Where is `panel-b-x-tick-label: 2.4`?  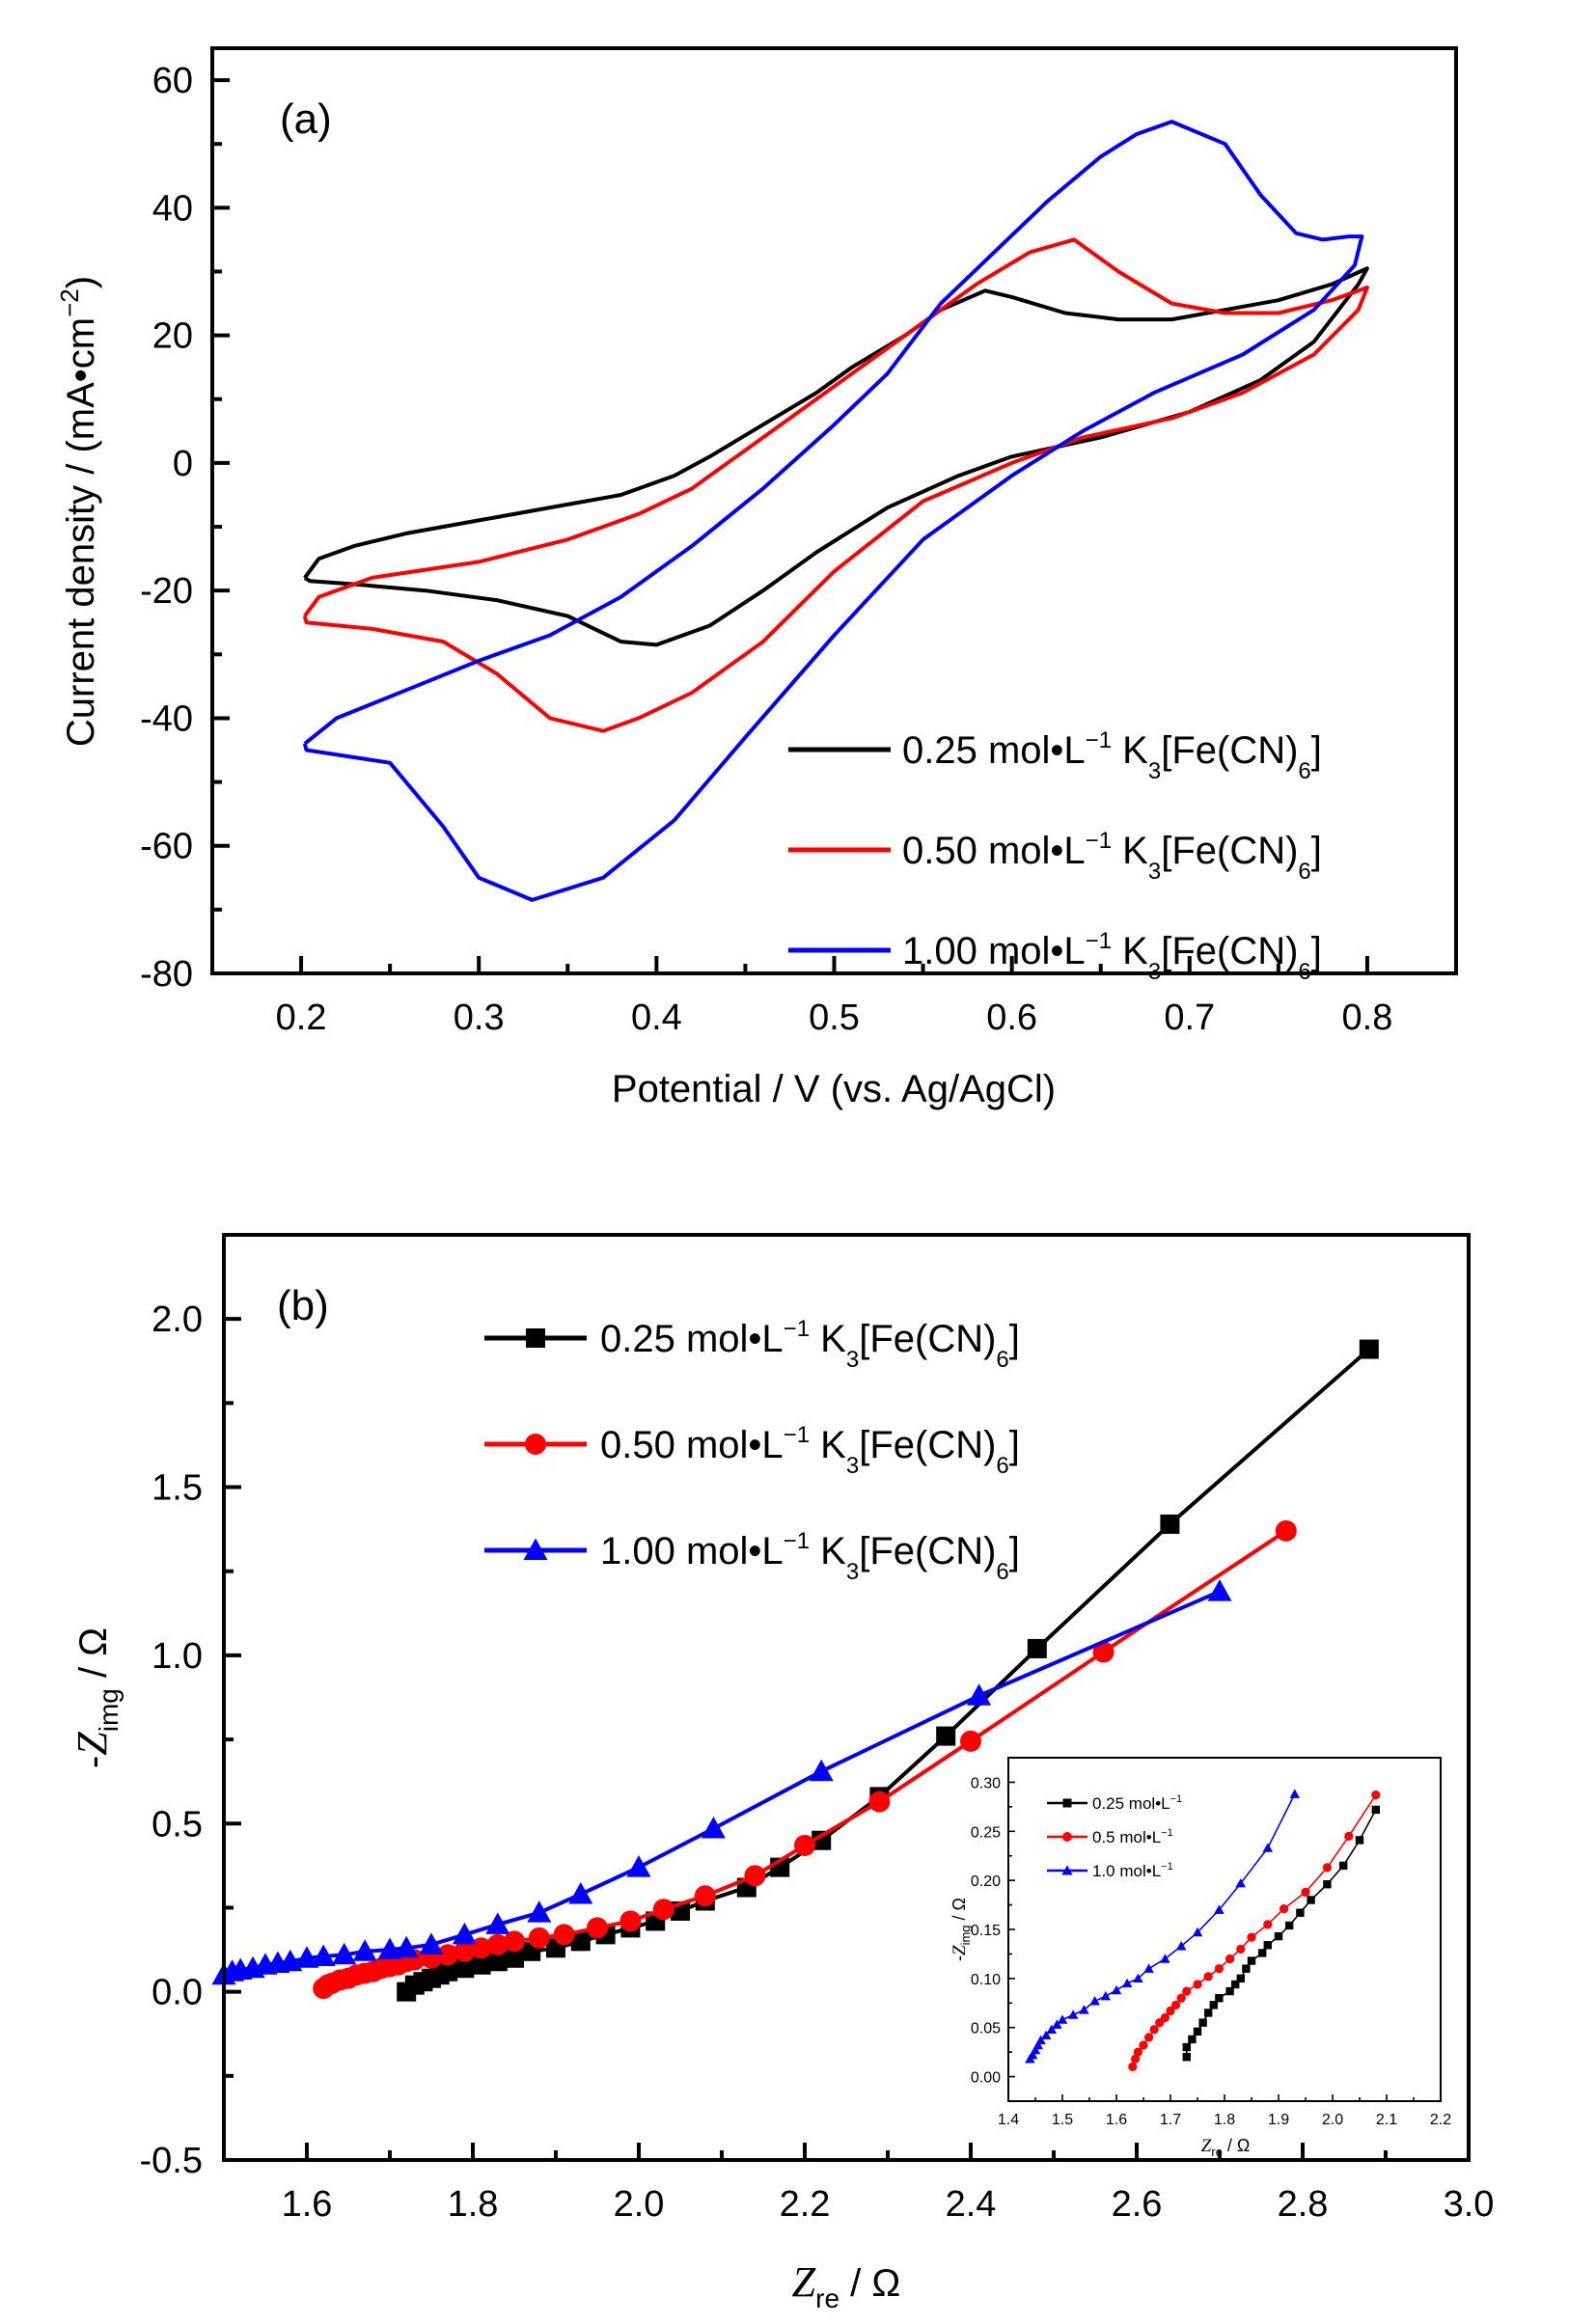
panel-b-x-tick-label: 2.4 is located at coordinates (972, 2204).